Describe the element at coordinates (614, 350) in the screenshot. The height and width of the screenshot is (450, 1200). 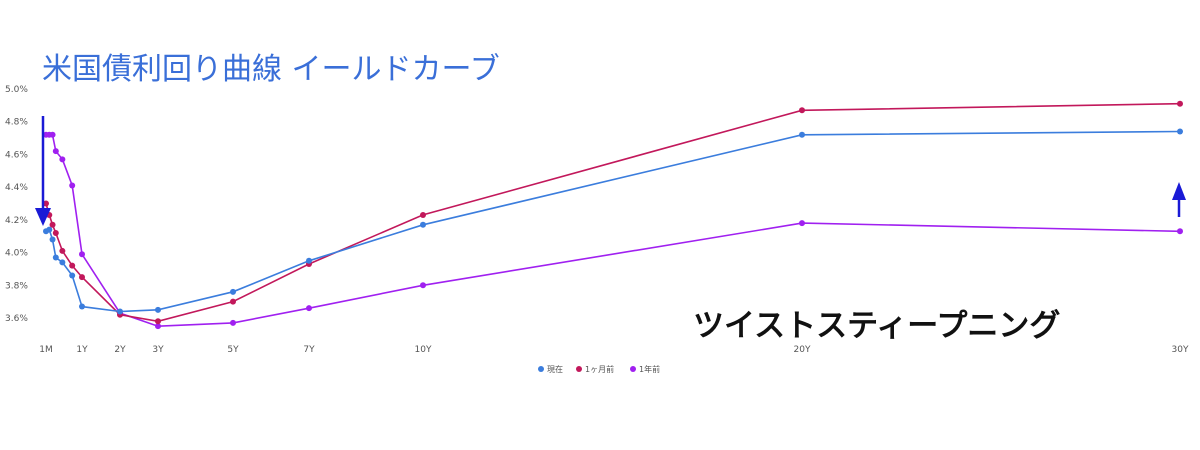
I see `x-axis: 1M 1Y 2Y 3Y 5Y 7Y 10Y 20Y 30Y` at that location.